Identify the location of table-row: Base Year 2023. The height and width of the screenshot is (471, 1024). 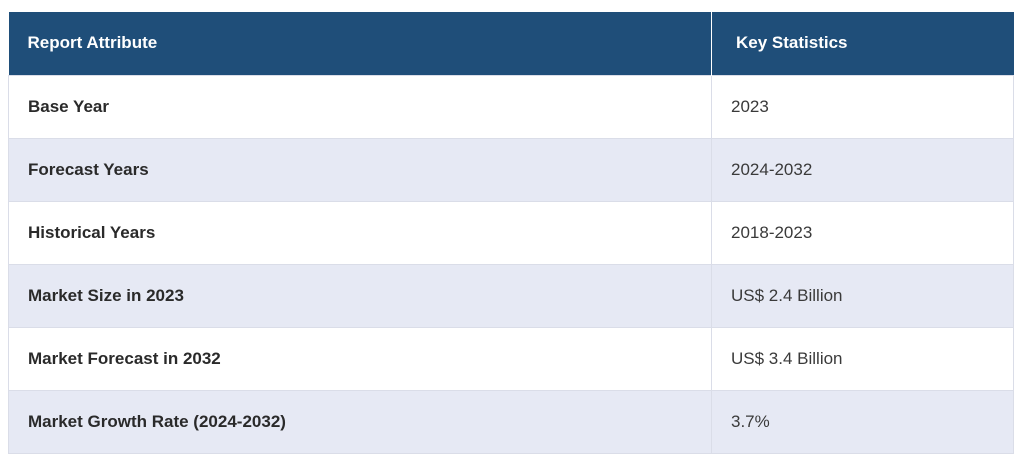
(511, 106).